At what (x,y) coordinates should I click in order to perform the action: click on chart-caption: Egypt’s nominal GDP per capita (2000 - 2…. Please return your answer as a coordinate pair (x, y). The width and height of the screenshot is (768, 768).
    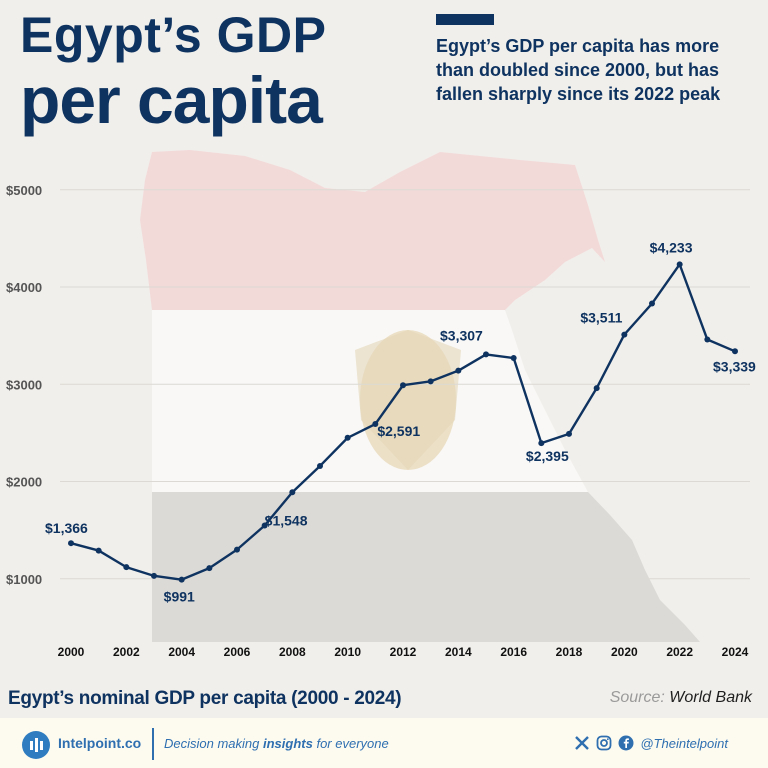
    Looking at the image, I should click on (205, 698).